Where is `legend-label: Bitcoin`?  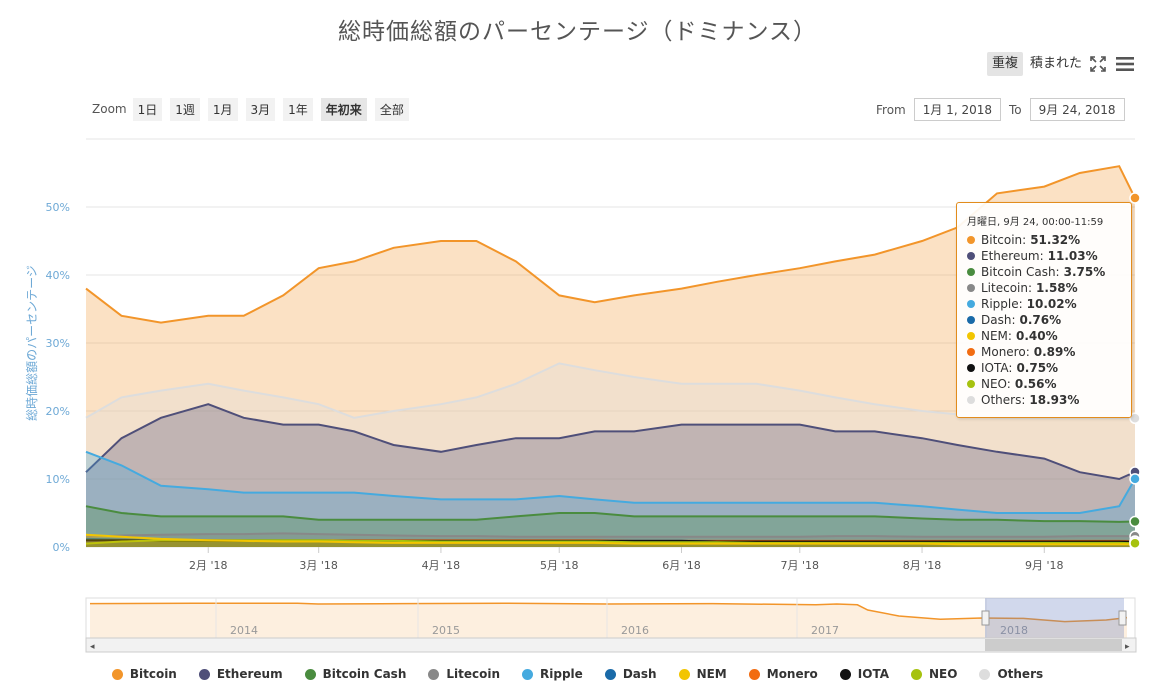 legend-label: Bitcoin is located at coordinates (153, 674).